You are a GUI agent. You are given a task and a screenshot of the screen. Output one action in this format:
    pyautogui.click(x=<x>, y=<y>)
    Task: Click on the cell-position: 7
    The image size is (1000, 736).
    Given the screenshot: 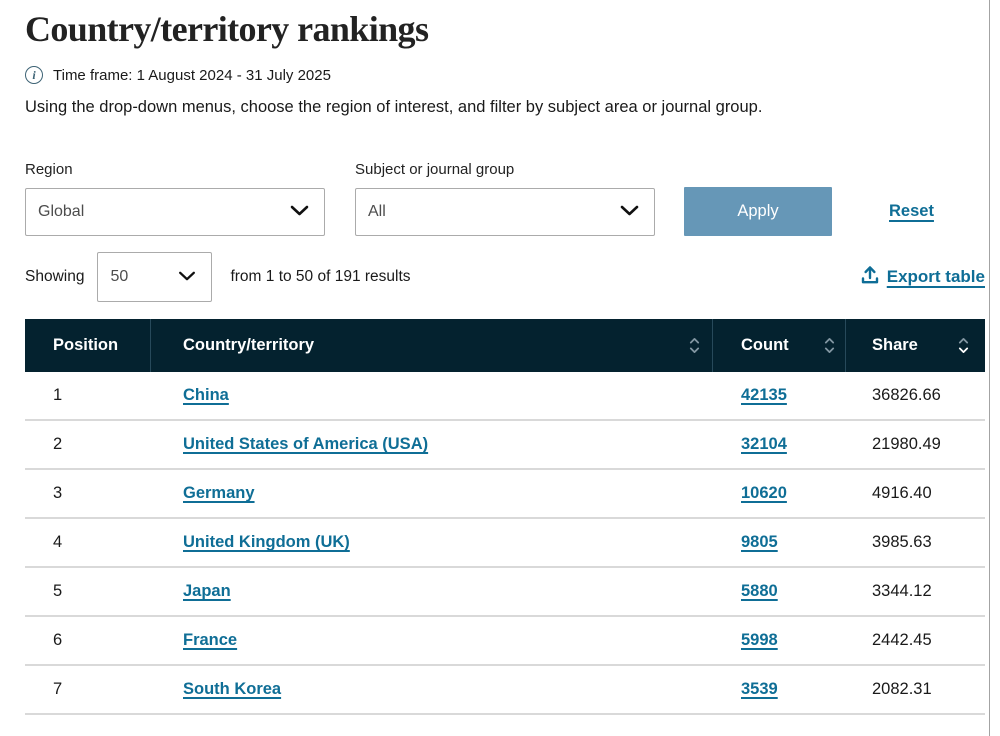 What is the action you would take?
    pyautogui.click(x=58, y=689)
    